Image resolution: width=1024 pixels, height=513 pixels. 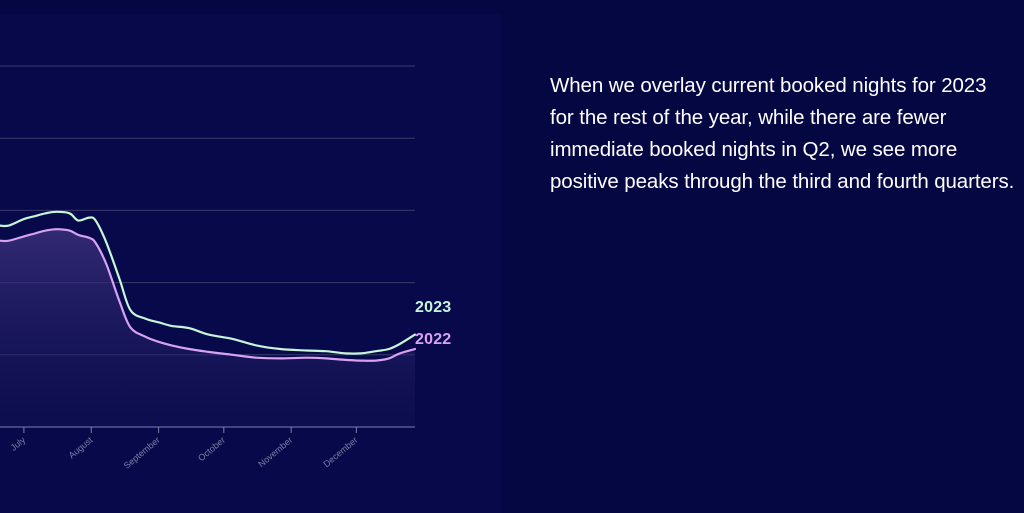 What do you see at coordinates (17, 444) in the screenshot?
I see `x-tick-label-july: July` at bounding box center [17, 444].